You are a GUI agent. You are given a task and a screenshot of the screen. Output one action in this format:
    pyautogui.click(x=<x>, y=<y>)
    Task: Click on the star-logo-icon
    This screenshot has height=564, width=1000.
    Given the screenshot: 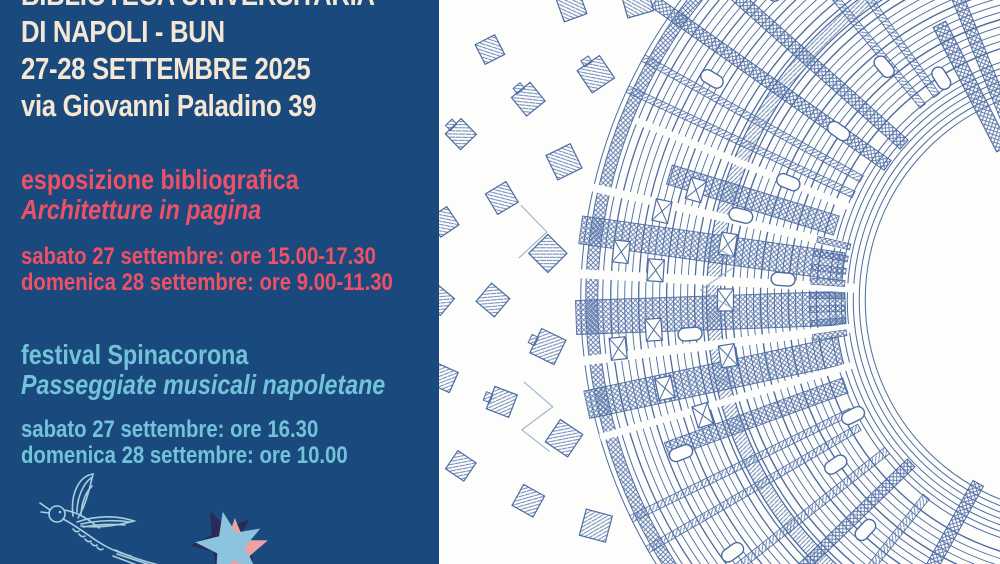 What is the action you would take?
    pyautogui.click(x=229, y=537)
    